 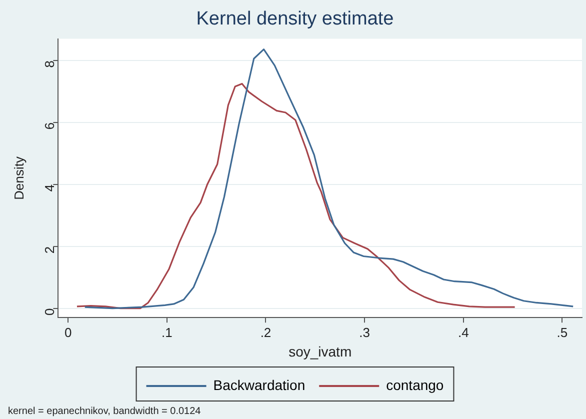 I want to click on chart-title: Kernel density estimate, so click(x=295, y=19).